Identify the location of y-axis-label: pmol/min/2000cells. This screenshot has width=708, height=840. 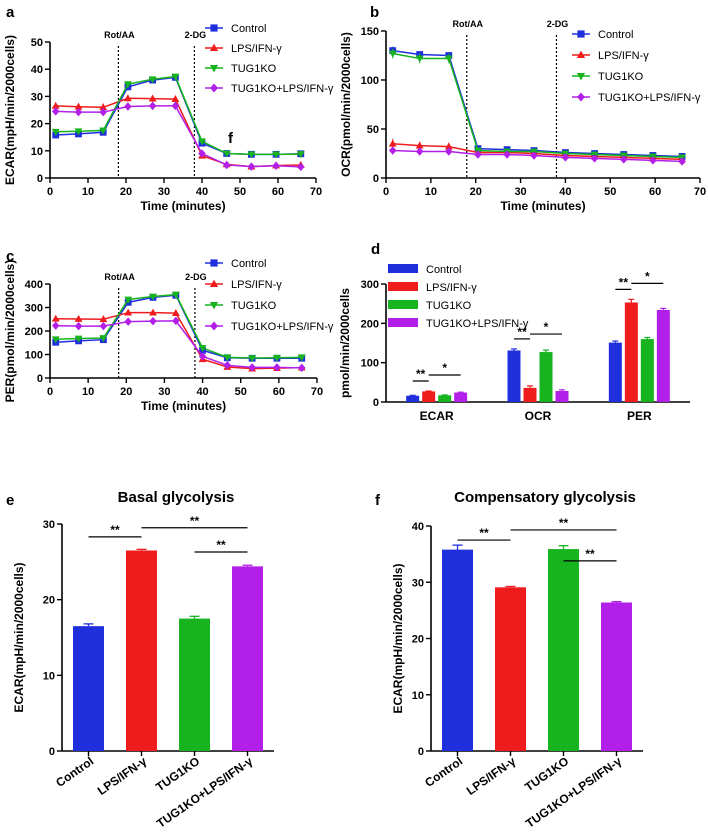
(345, 343).